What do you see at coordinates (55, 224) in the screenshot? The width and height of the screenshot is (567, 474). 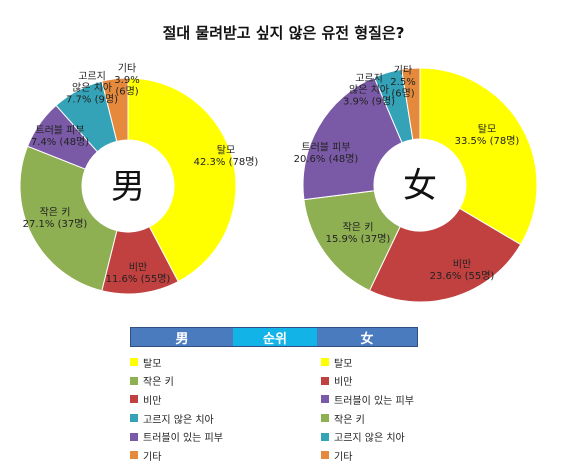 I see `slice-label: 27.1% (37명)` at bounding box center [55, 224].